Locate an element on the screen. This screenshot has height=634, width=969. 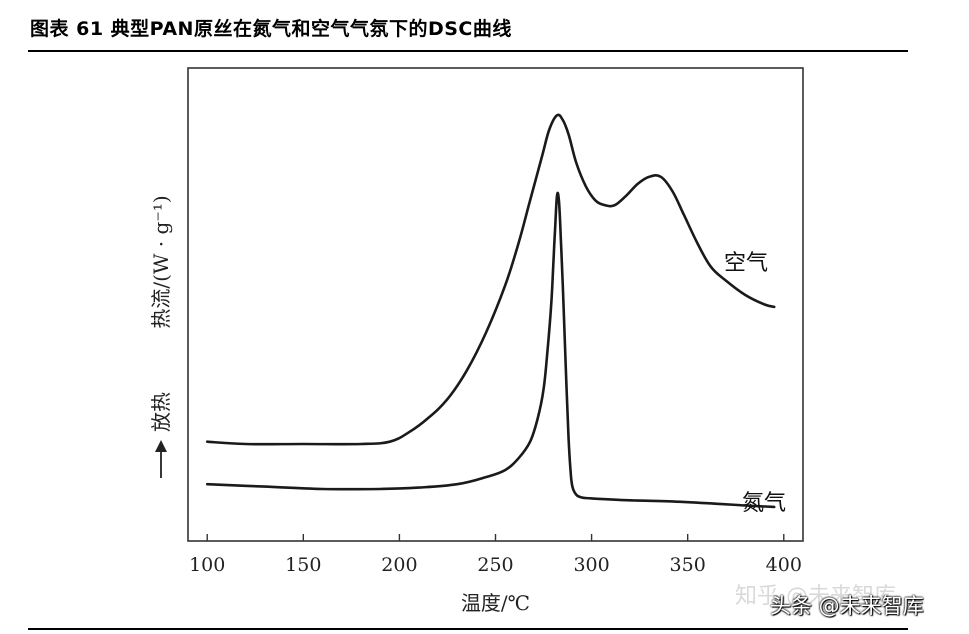
x-tick-label: 350 is located at coordinates (688, 565).